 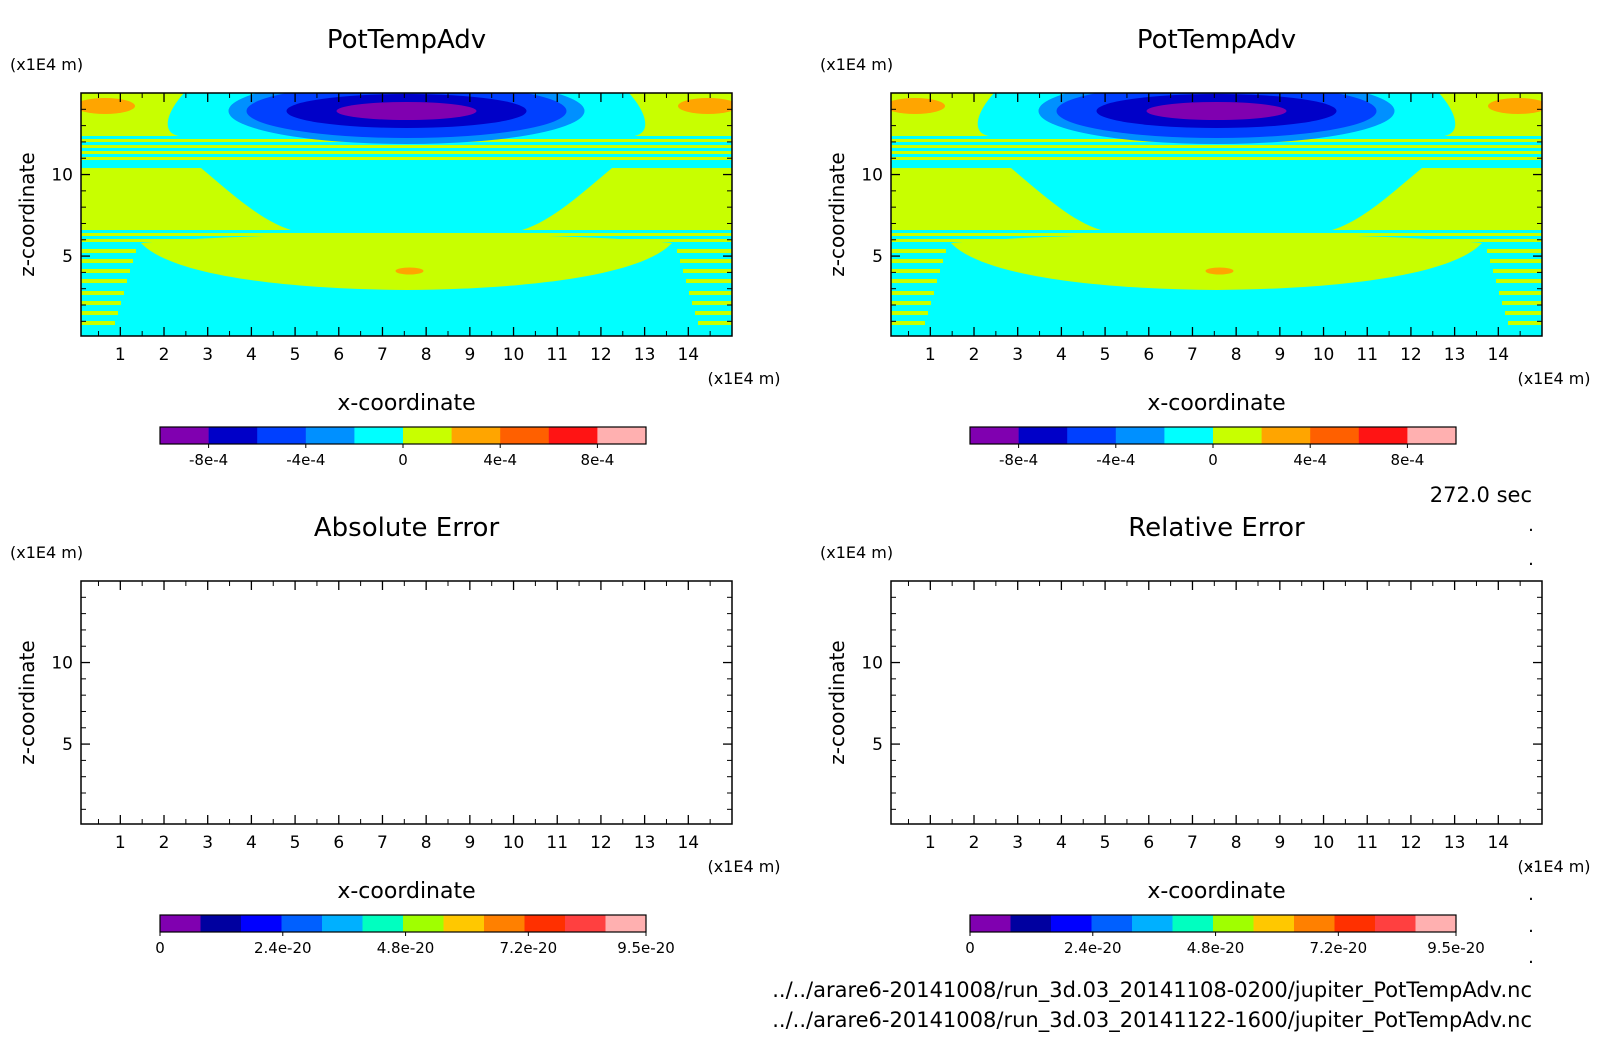 What do you see at coordinates (407, 528) in the screenshot?
I see `chart-title: Absolute Error` at bounding box center [407, 528].